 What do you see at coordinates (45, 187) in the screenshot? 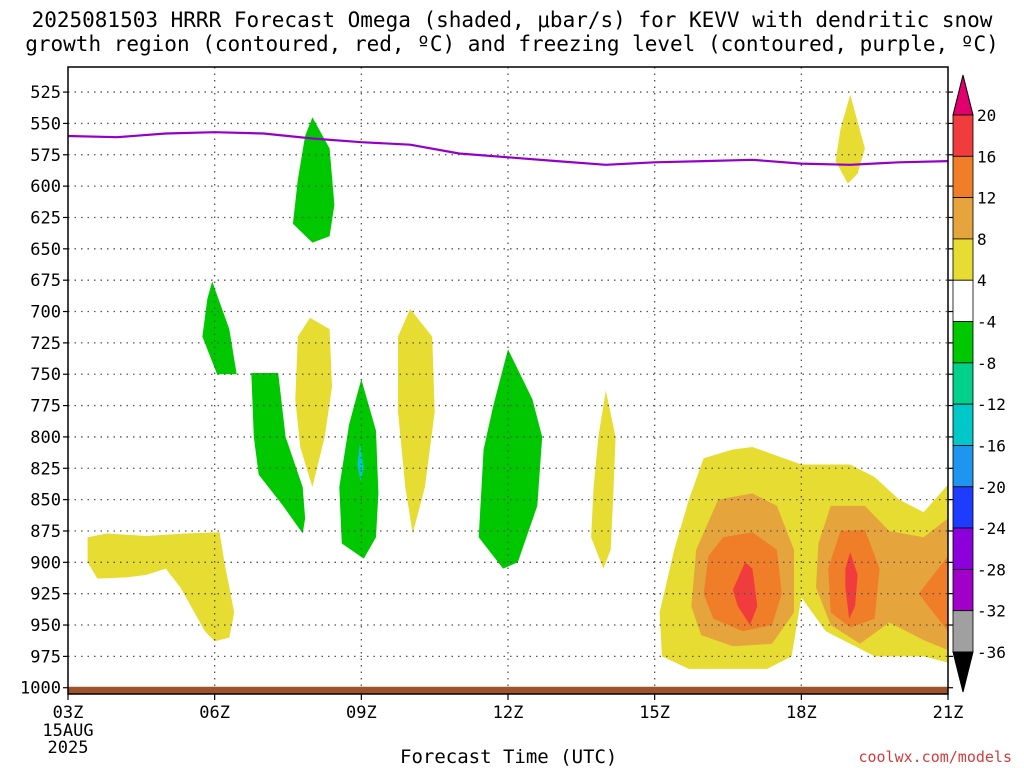
I see `y-tick-label-600: 600` at bounding box center [45, 187].